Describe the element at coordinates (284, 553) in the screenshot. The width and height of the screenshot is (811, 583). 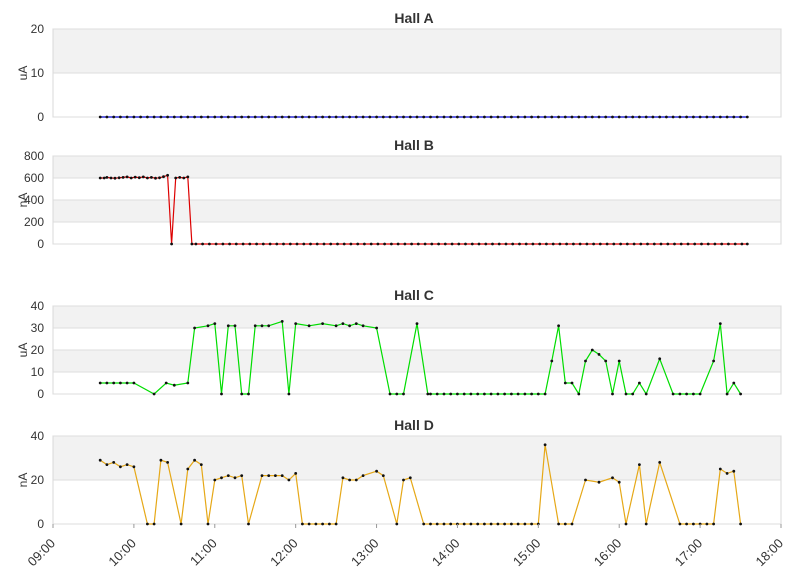
I see `x-tick-label: 12:00` at that location.